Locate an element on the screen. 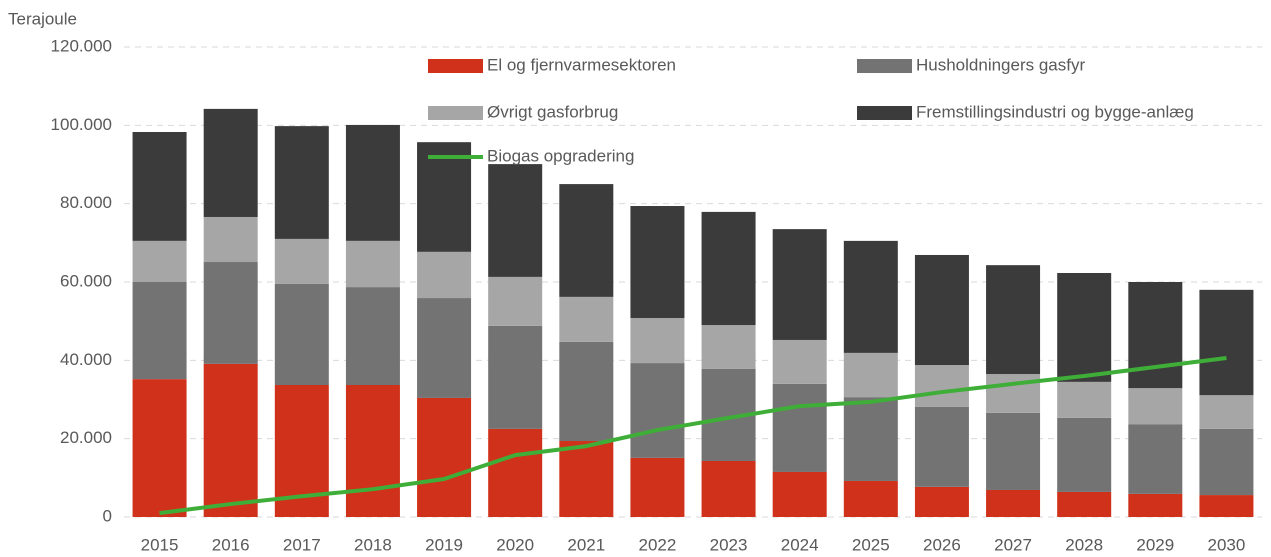 This screenshot has height=557, width=1271. y-tick-label: 60.000 is located at coordinates (86, 280).